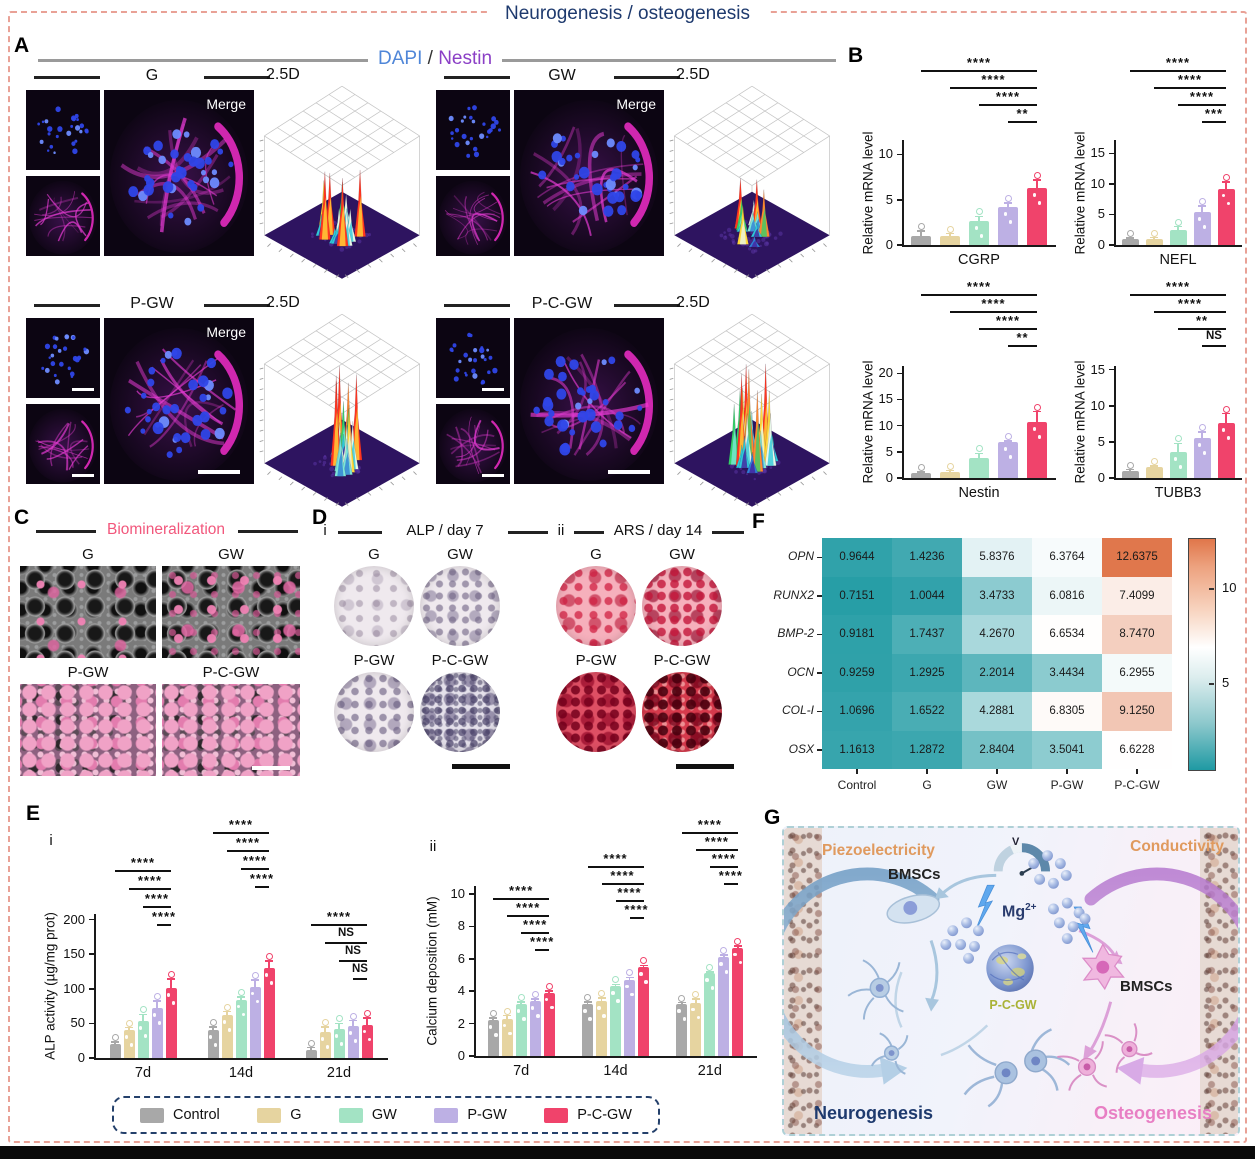 The image size is (1255, 1159). I want to click on panel-e-label: E, so click(33, 813).